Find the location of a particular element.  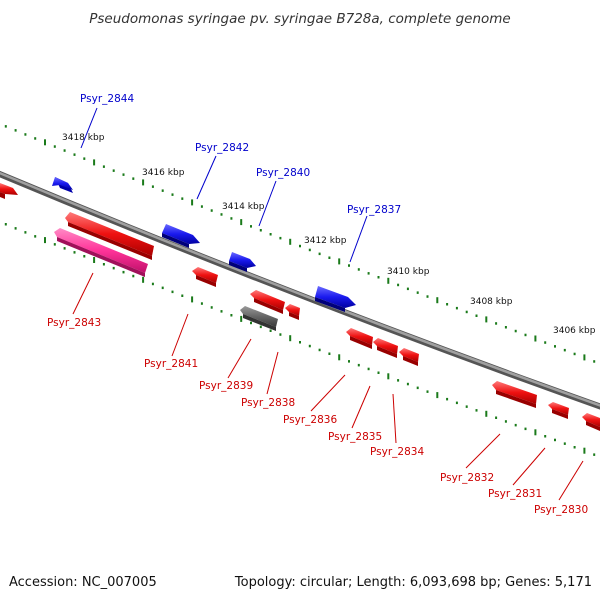

gene-label: Psyr_2841 is located at coordinates (171, 364).